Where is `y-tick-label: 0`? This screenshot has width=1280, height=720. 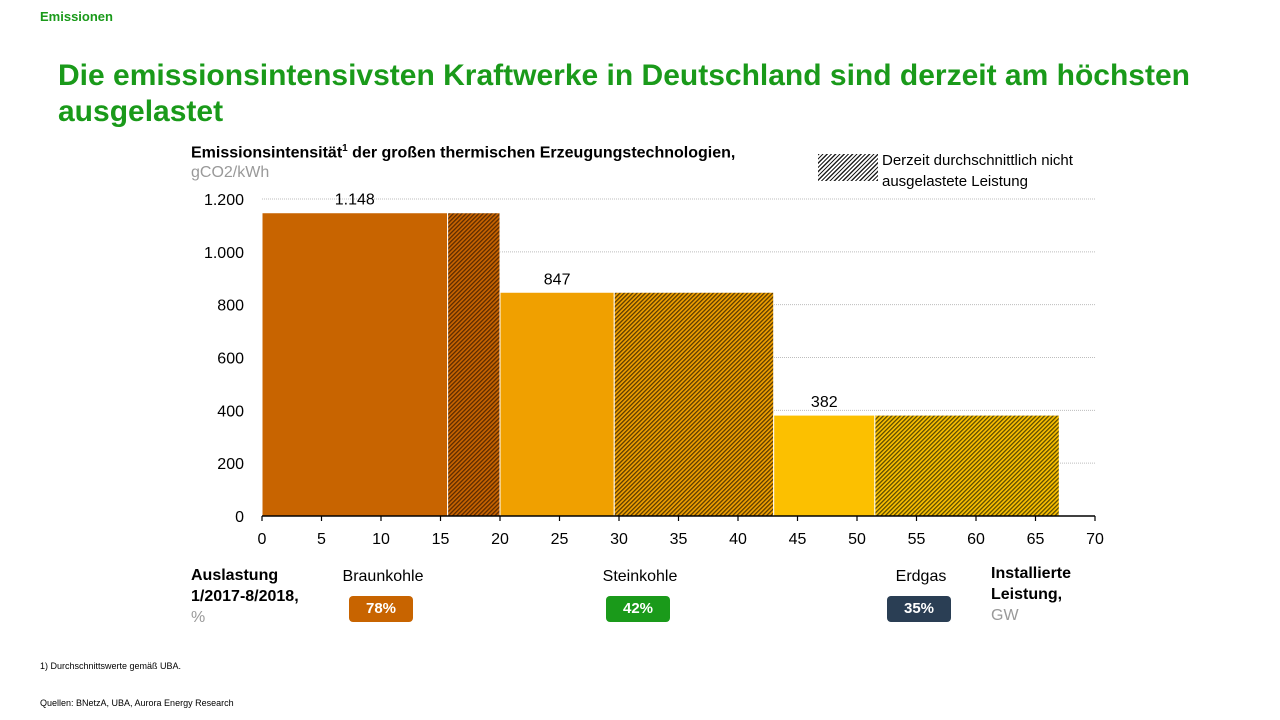 y-tick-label: 0 is located at coordinates (239, 517).